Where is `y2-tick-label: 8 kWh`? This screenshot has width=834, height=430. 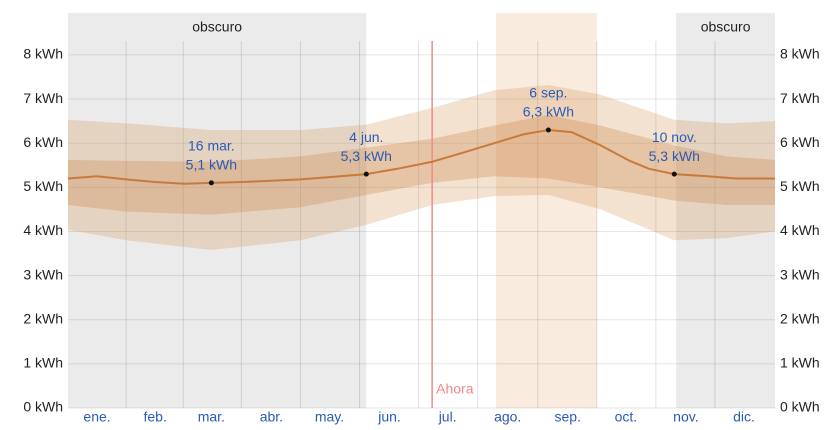
y2-tick-label: 8 kWh is located at coordinates (800, 54).